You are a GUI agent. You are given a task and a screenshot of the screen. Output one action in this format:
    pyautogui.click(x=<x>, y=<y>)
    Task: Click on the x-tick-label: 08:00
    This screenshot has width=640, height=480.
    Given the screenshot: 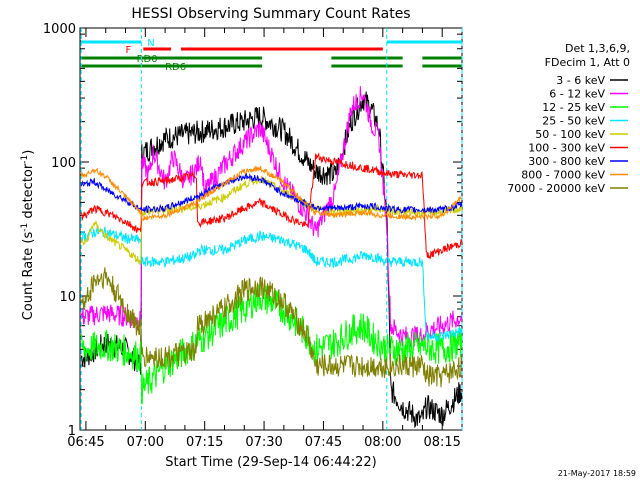 What is the action you would take?
    pyautogui.click(x=382, y=442)
    